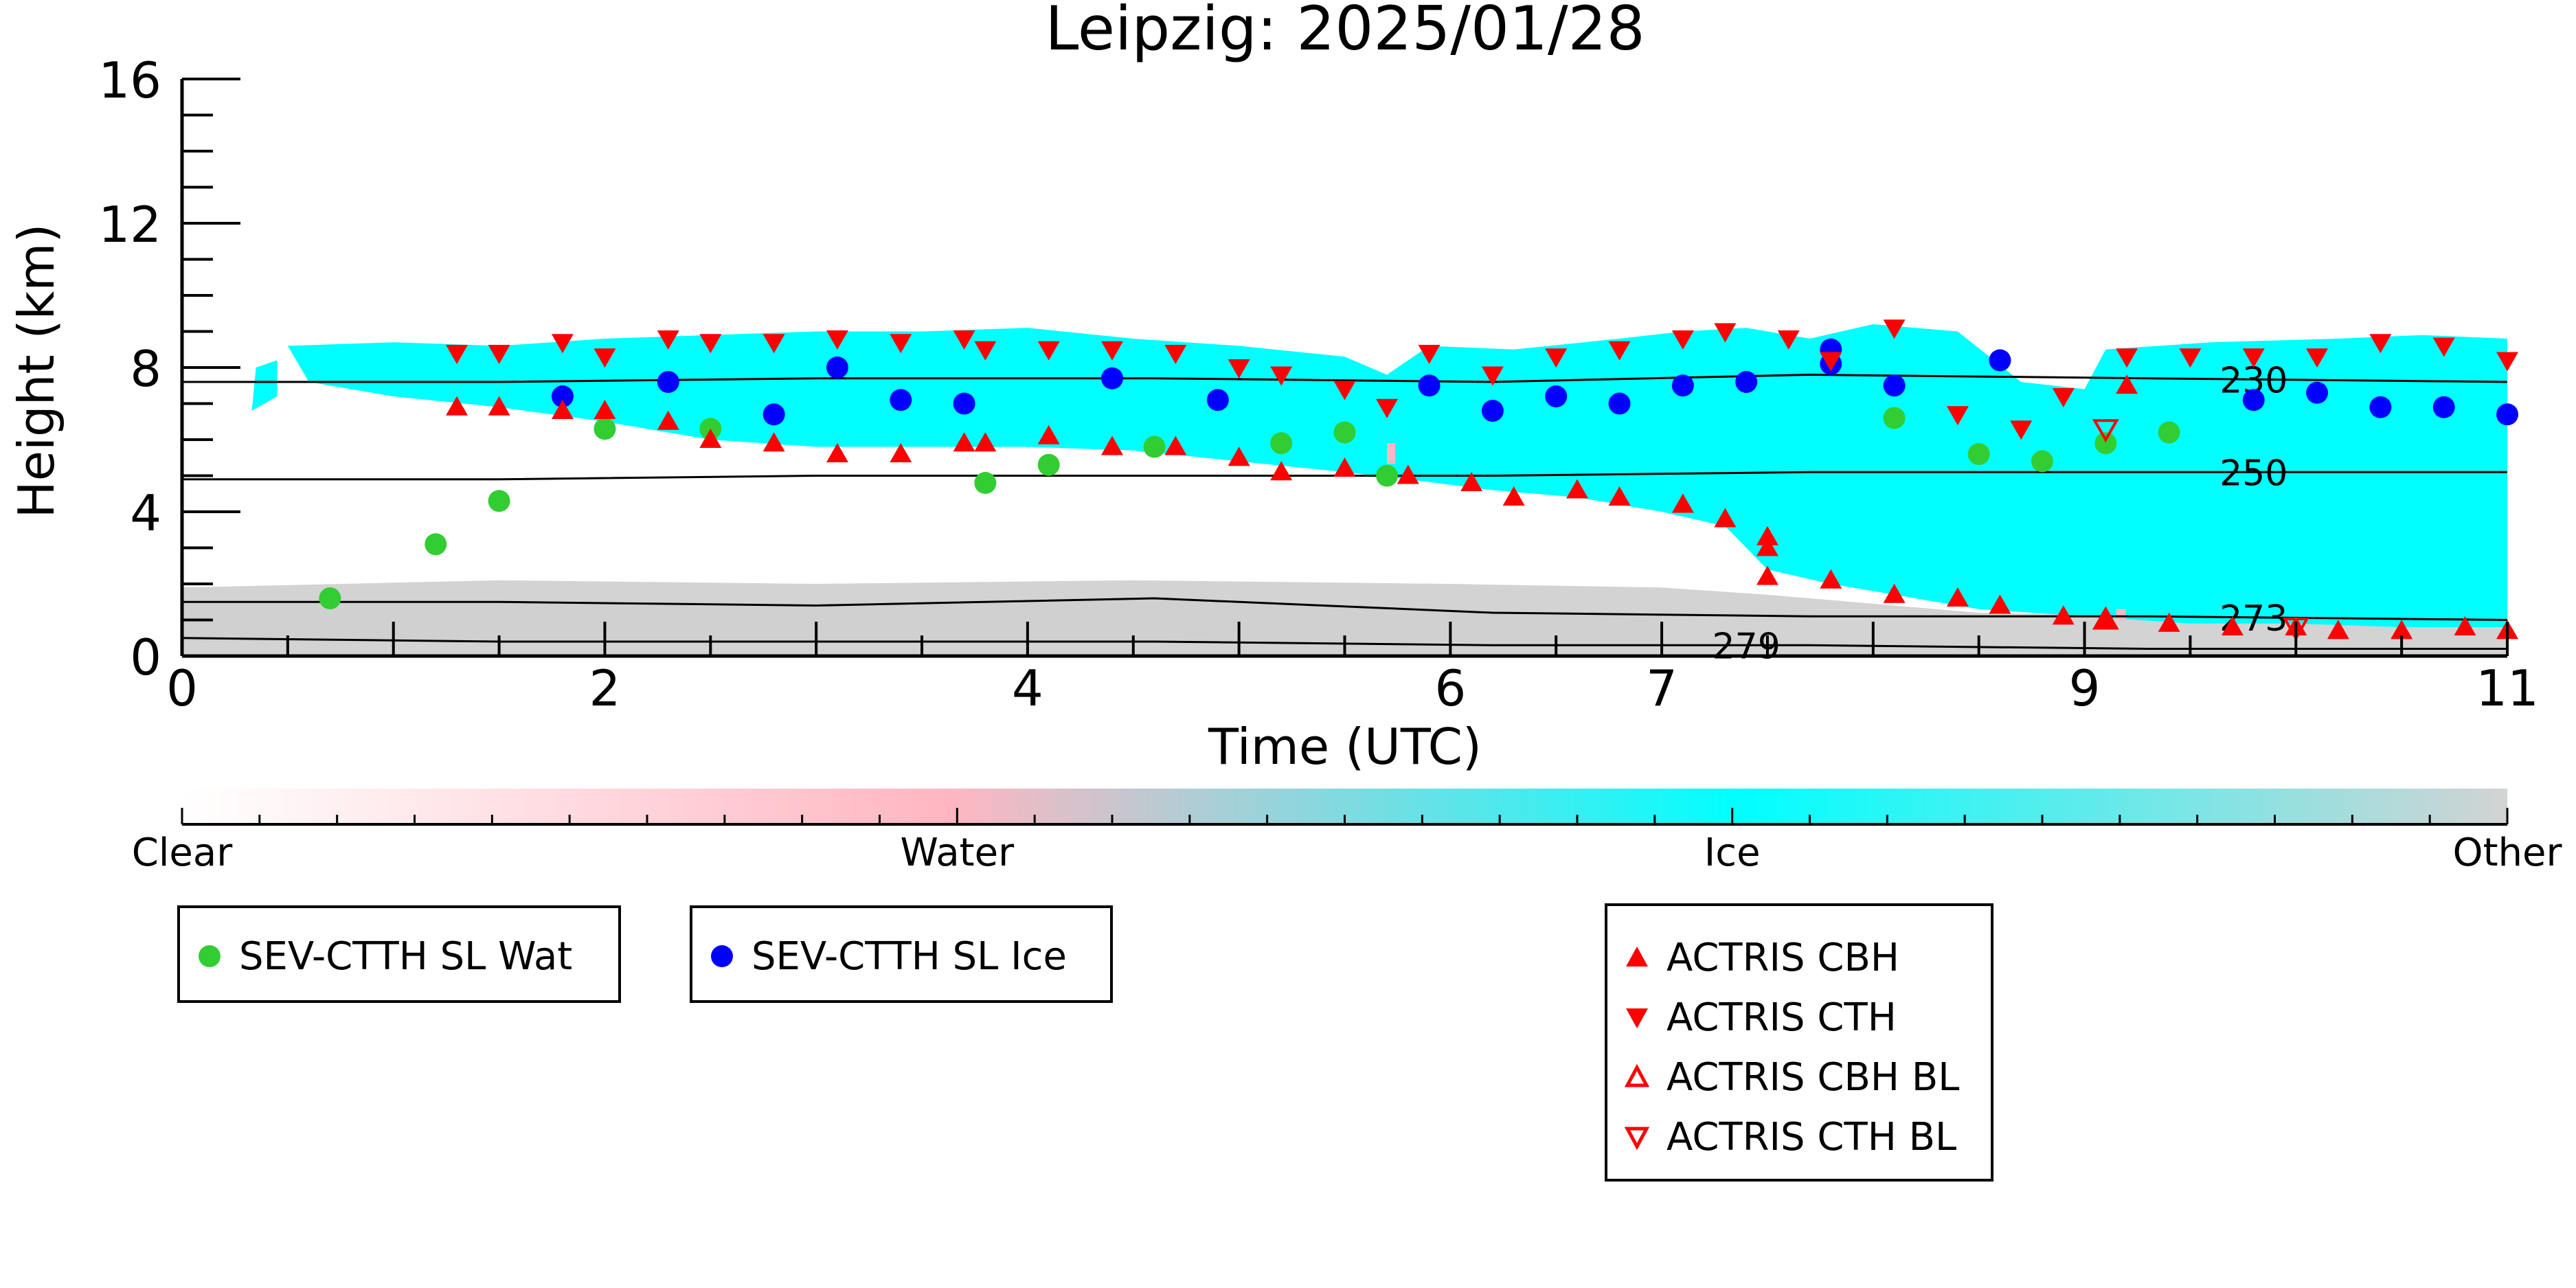 The height and width of the screenshot is (1288, 2576). Describe the element at coordinates (2085, 688) in the screenshot. I see `x-tick-label: 9` at that location.